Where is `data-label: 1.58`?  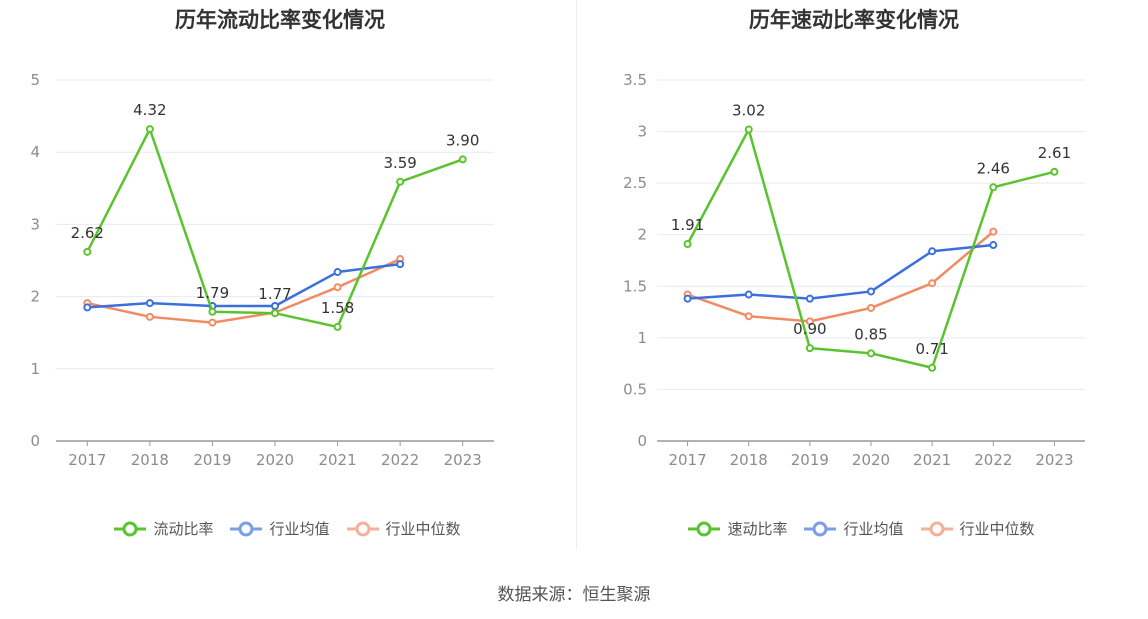
data-label: 1.58 is located at coordinates (337, 308).